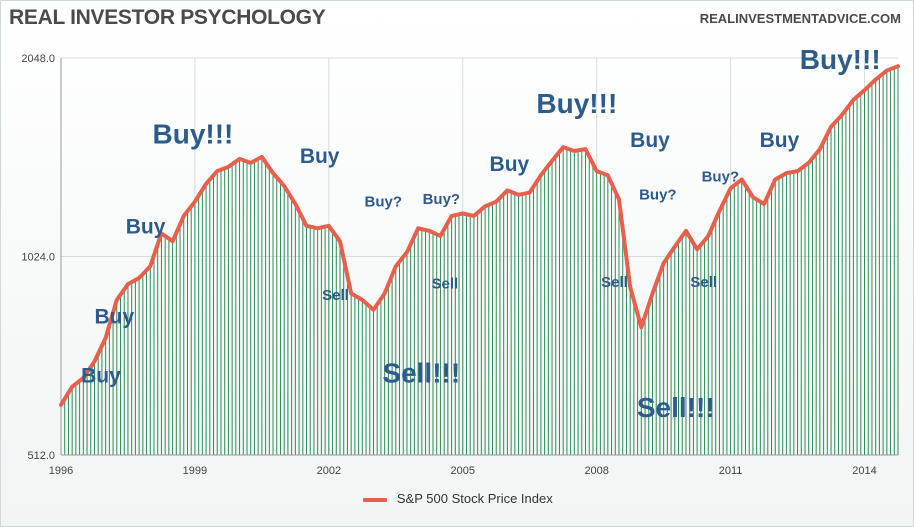 This screenshot has width=914, height=527. I want to click on x-tick-label: 2002, so click(329, 471).